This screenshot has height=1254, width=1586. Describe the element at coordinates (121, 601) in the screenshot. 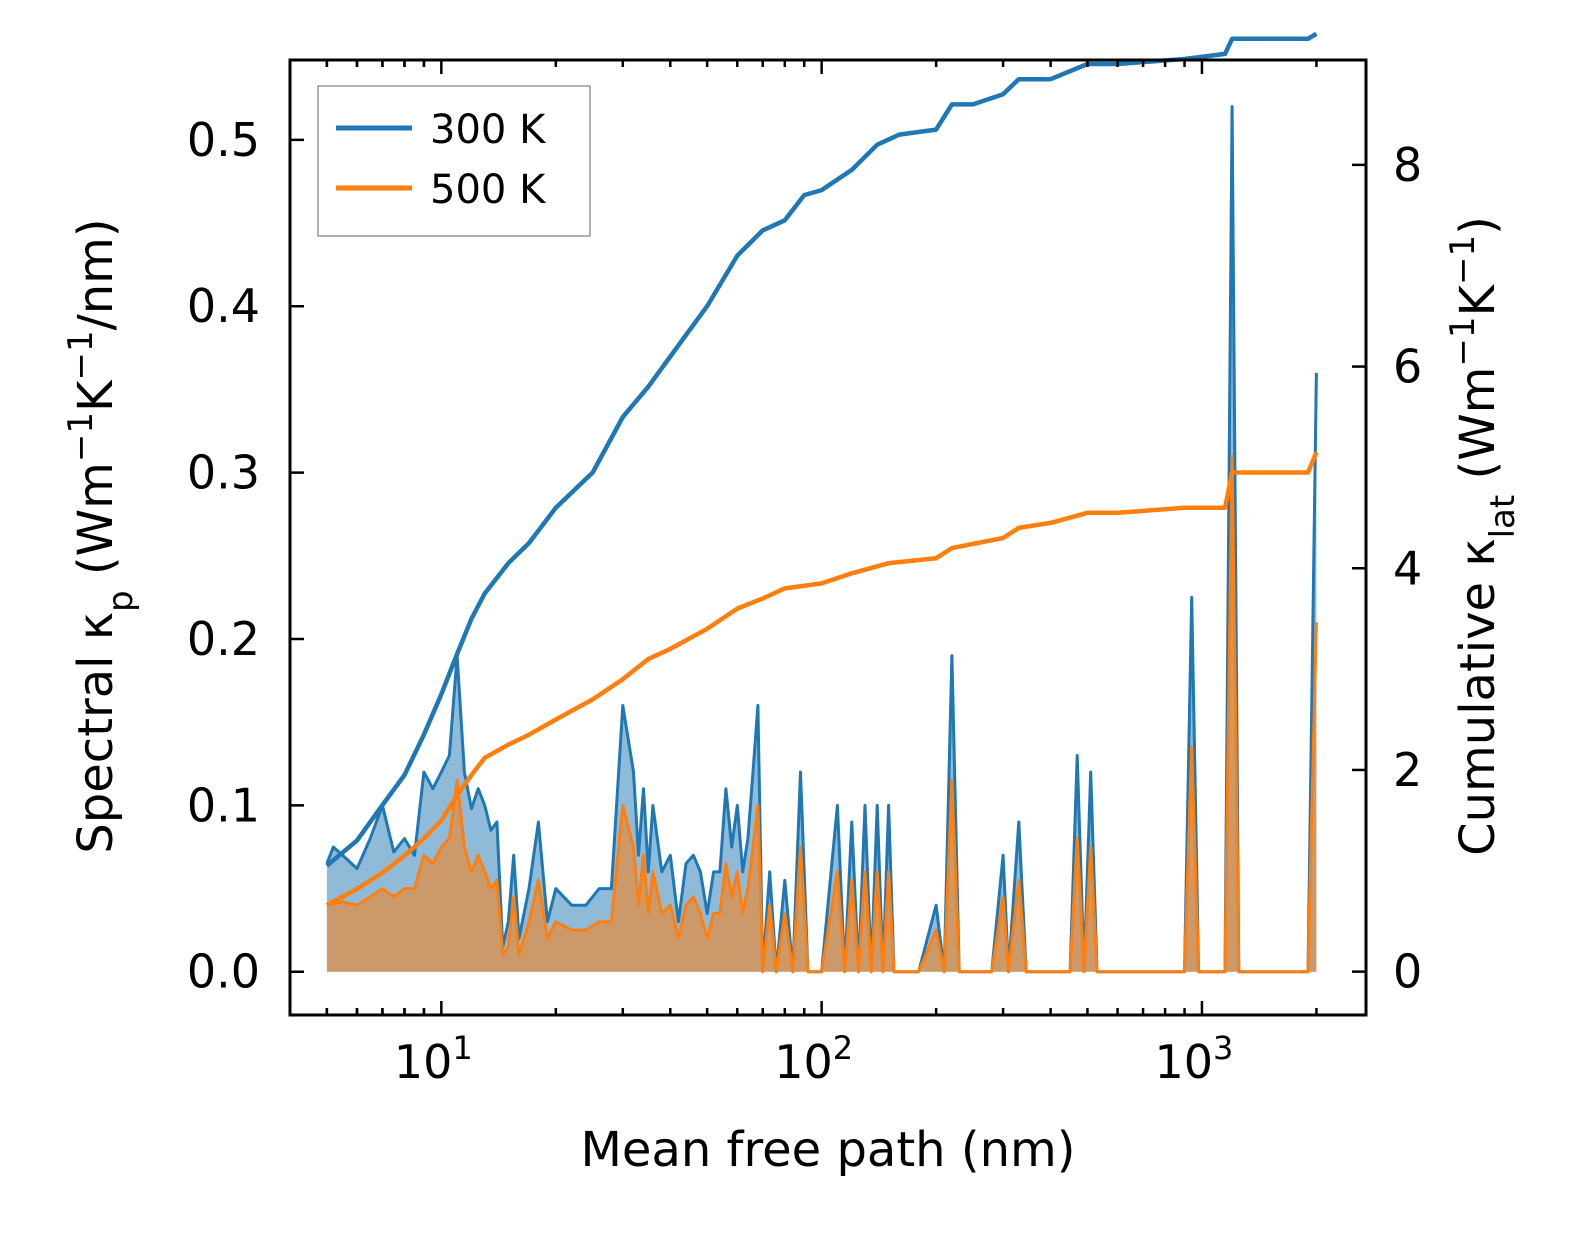

I see `ylabel-left-sub: p` at that location.